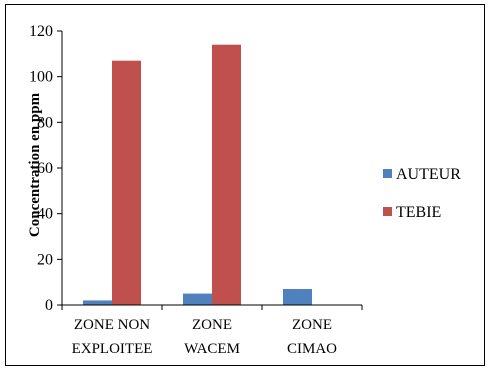 The height and width of the screenshot is (370, 491). I want to click on y-tick-label: 80, so click(45, 122).